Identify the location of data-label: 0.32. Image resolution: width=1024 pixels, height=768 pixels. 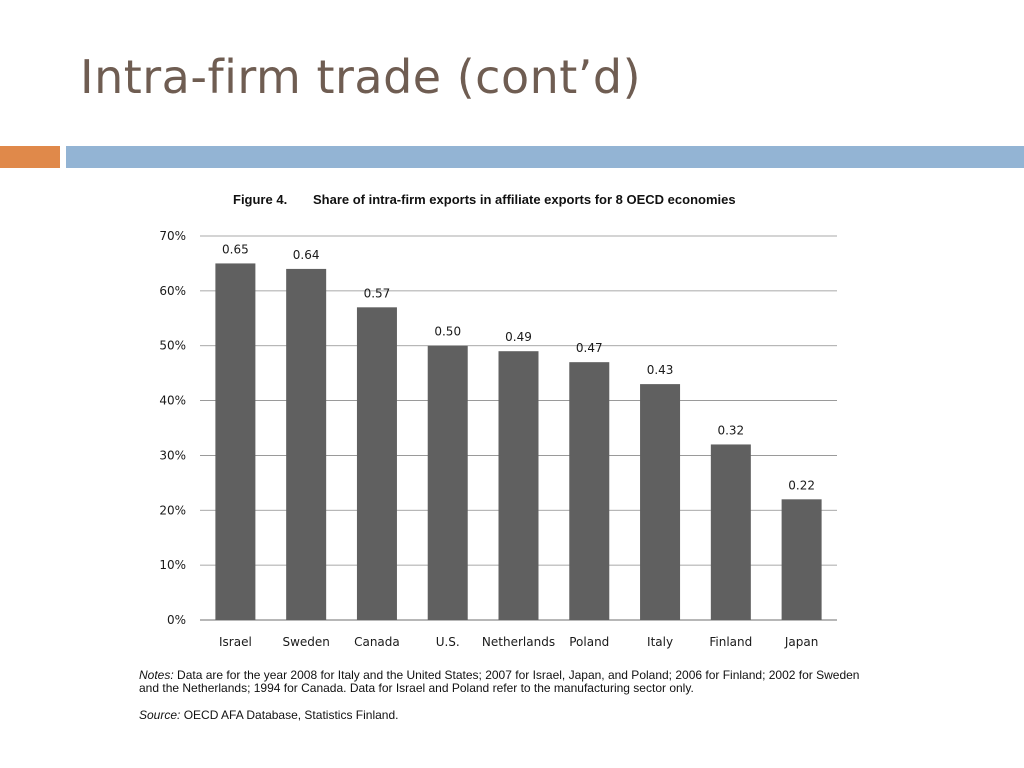
(730, 430).